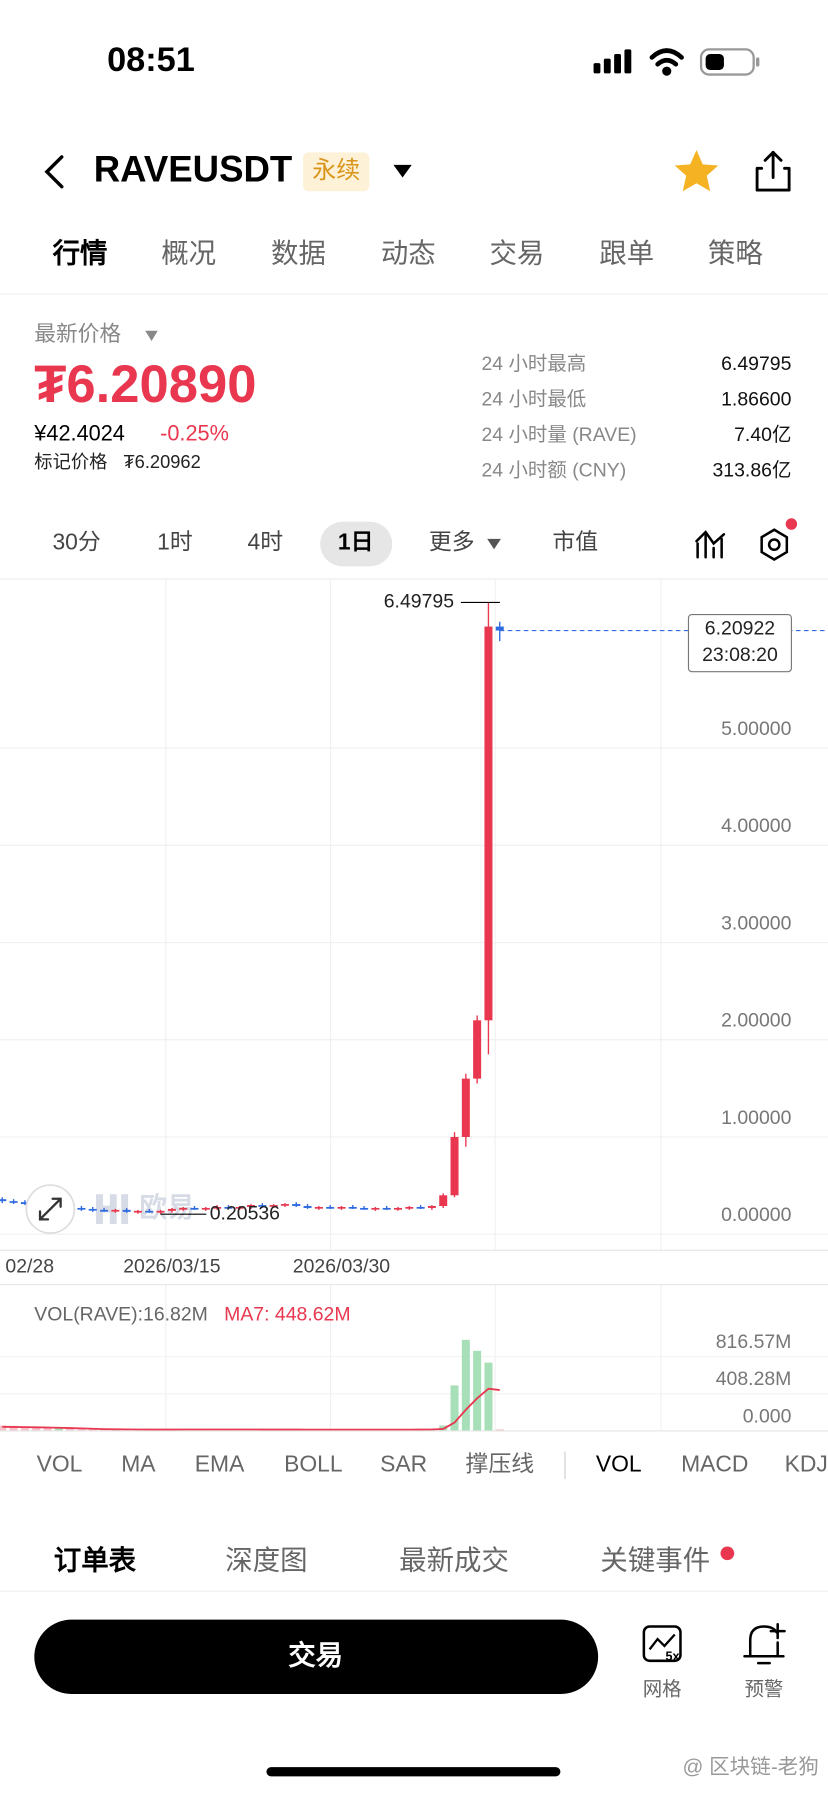  Describe the element at coordinates (95, 1560) in the screenshot. I see `bottom-tab: 订单表` at that location.